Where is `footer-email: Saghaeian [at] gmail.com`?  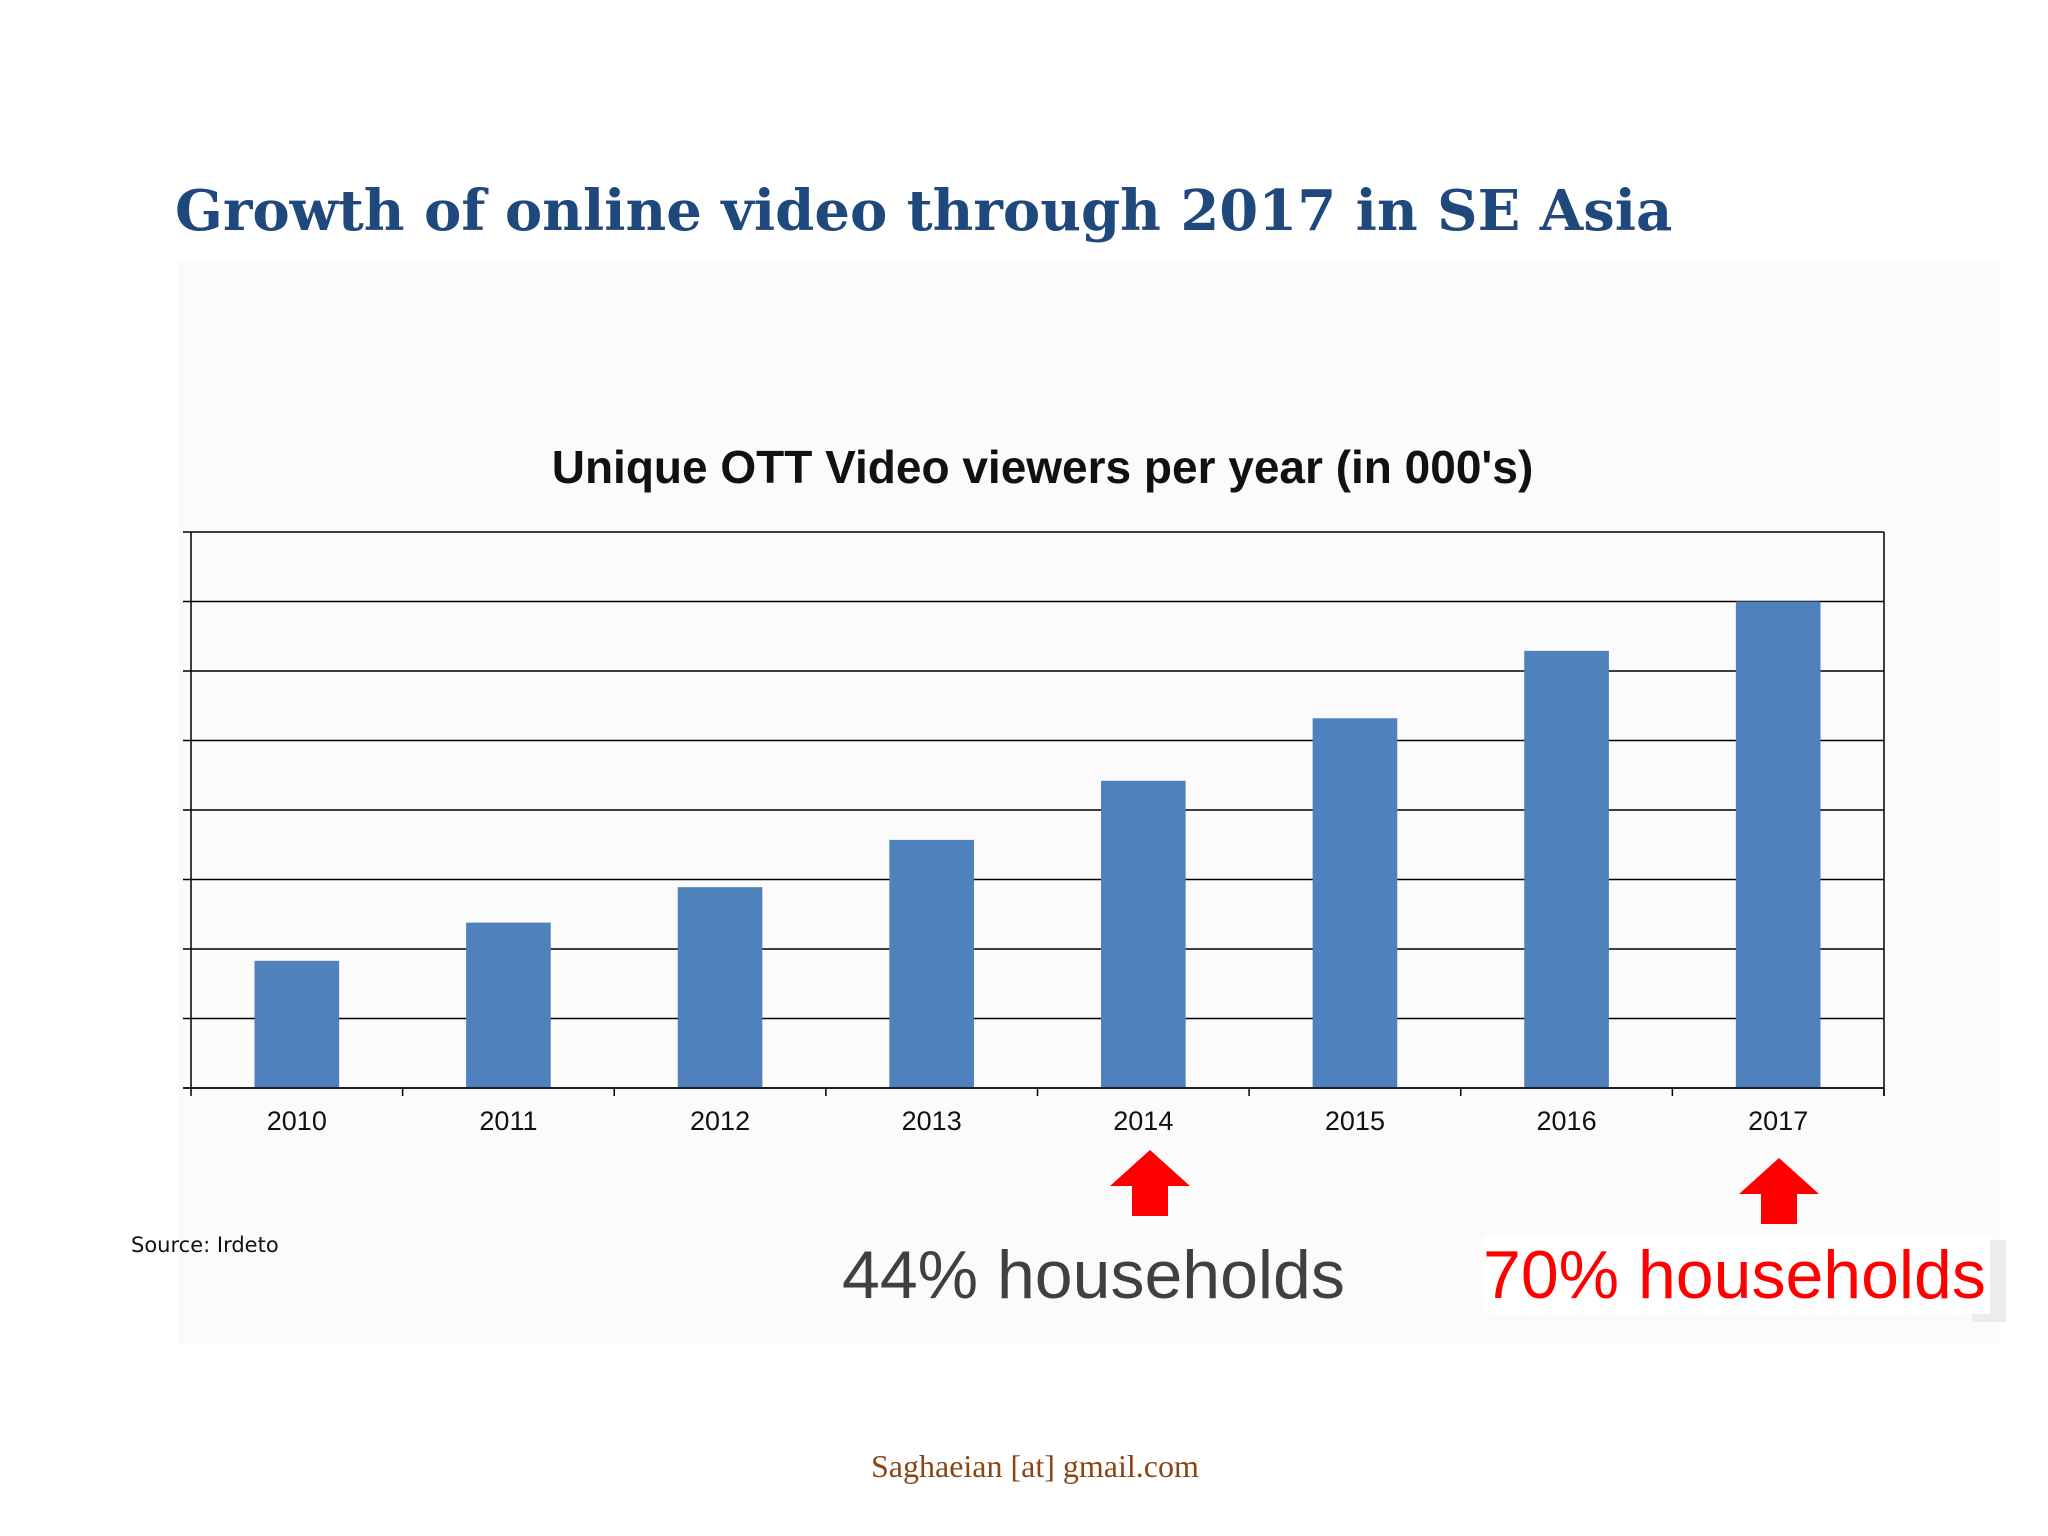 footer-email: Saghaeian [at] gmail.com is located at coordinates (1035, 1466).